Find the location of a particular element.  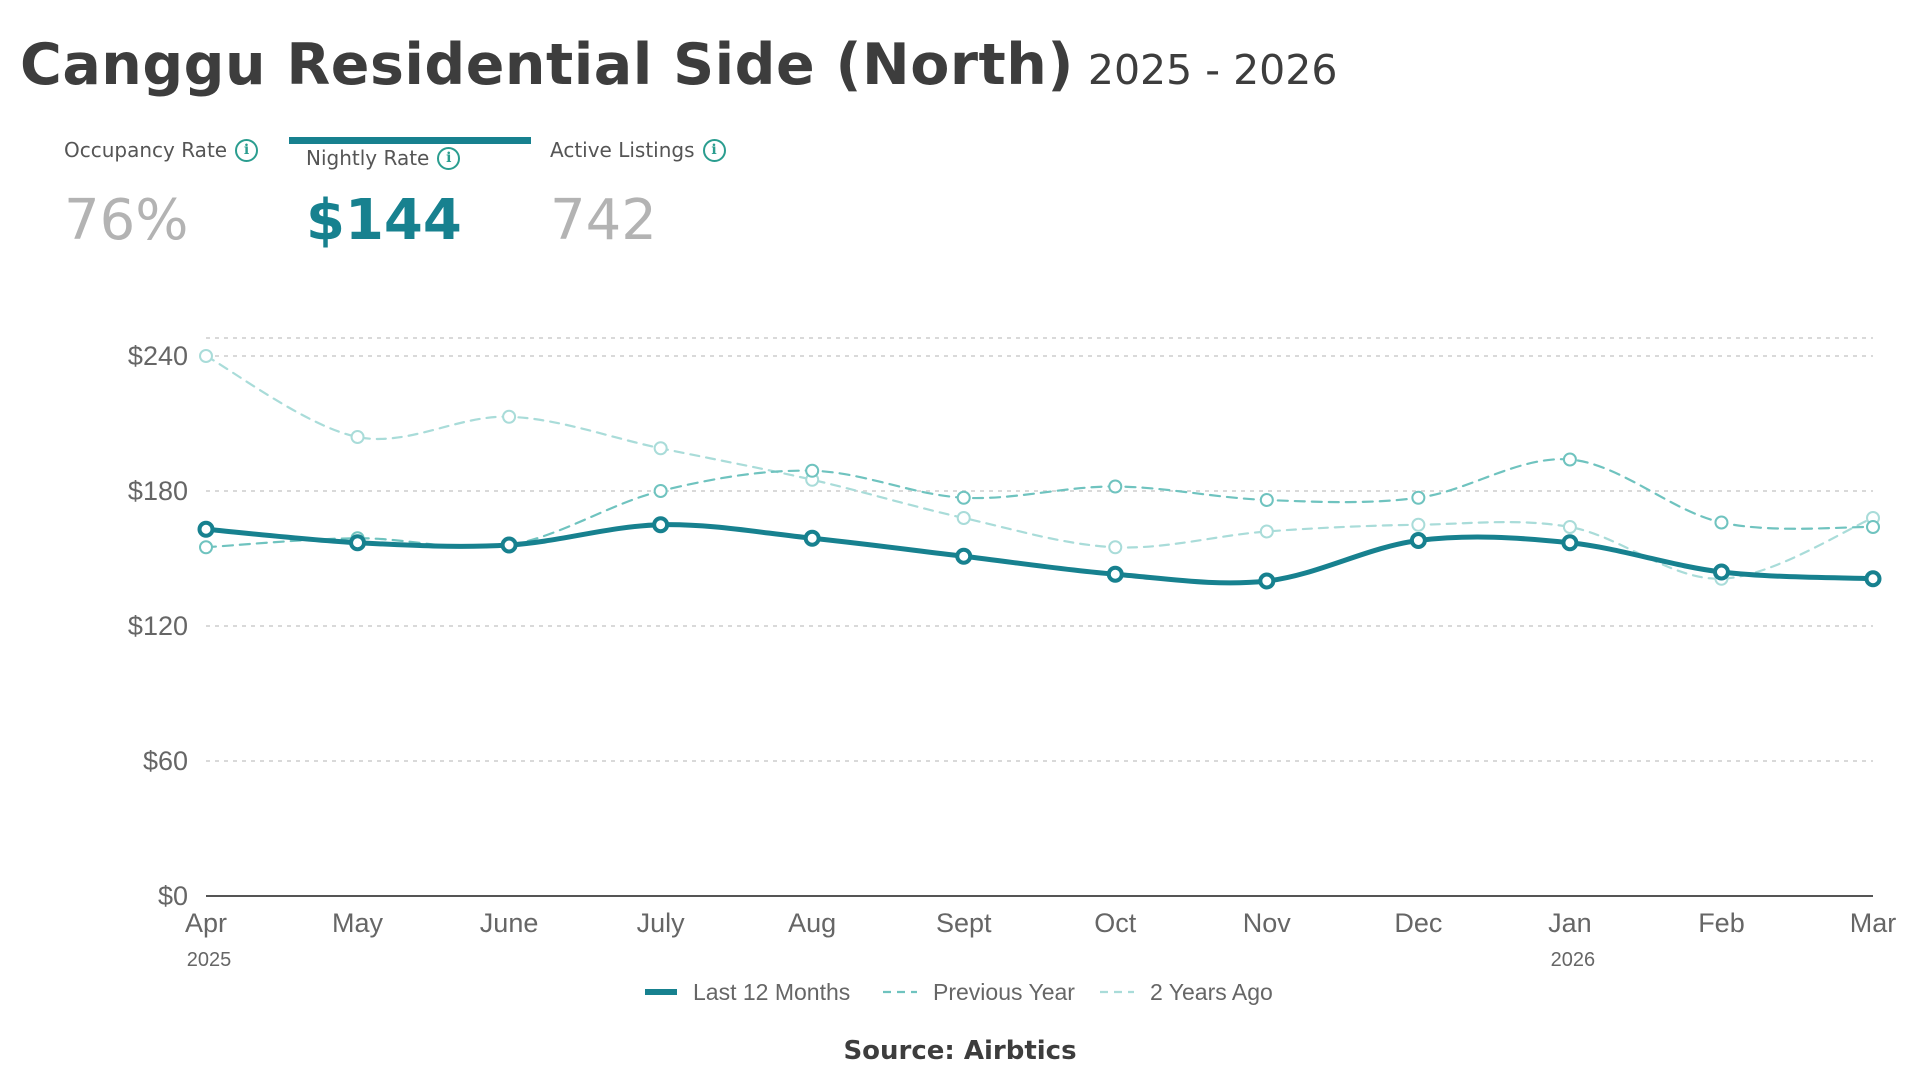

metric-label-row: Nightly Rate i is located at coordinates (384, 158).